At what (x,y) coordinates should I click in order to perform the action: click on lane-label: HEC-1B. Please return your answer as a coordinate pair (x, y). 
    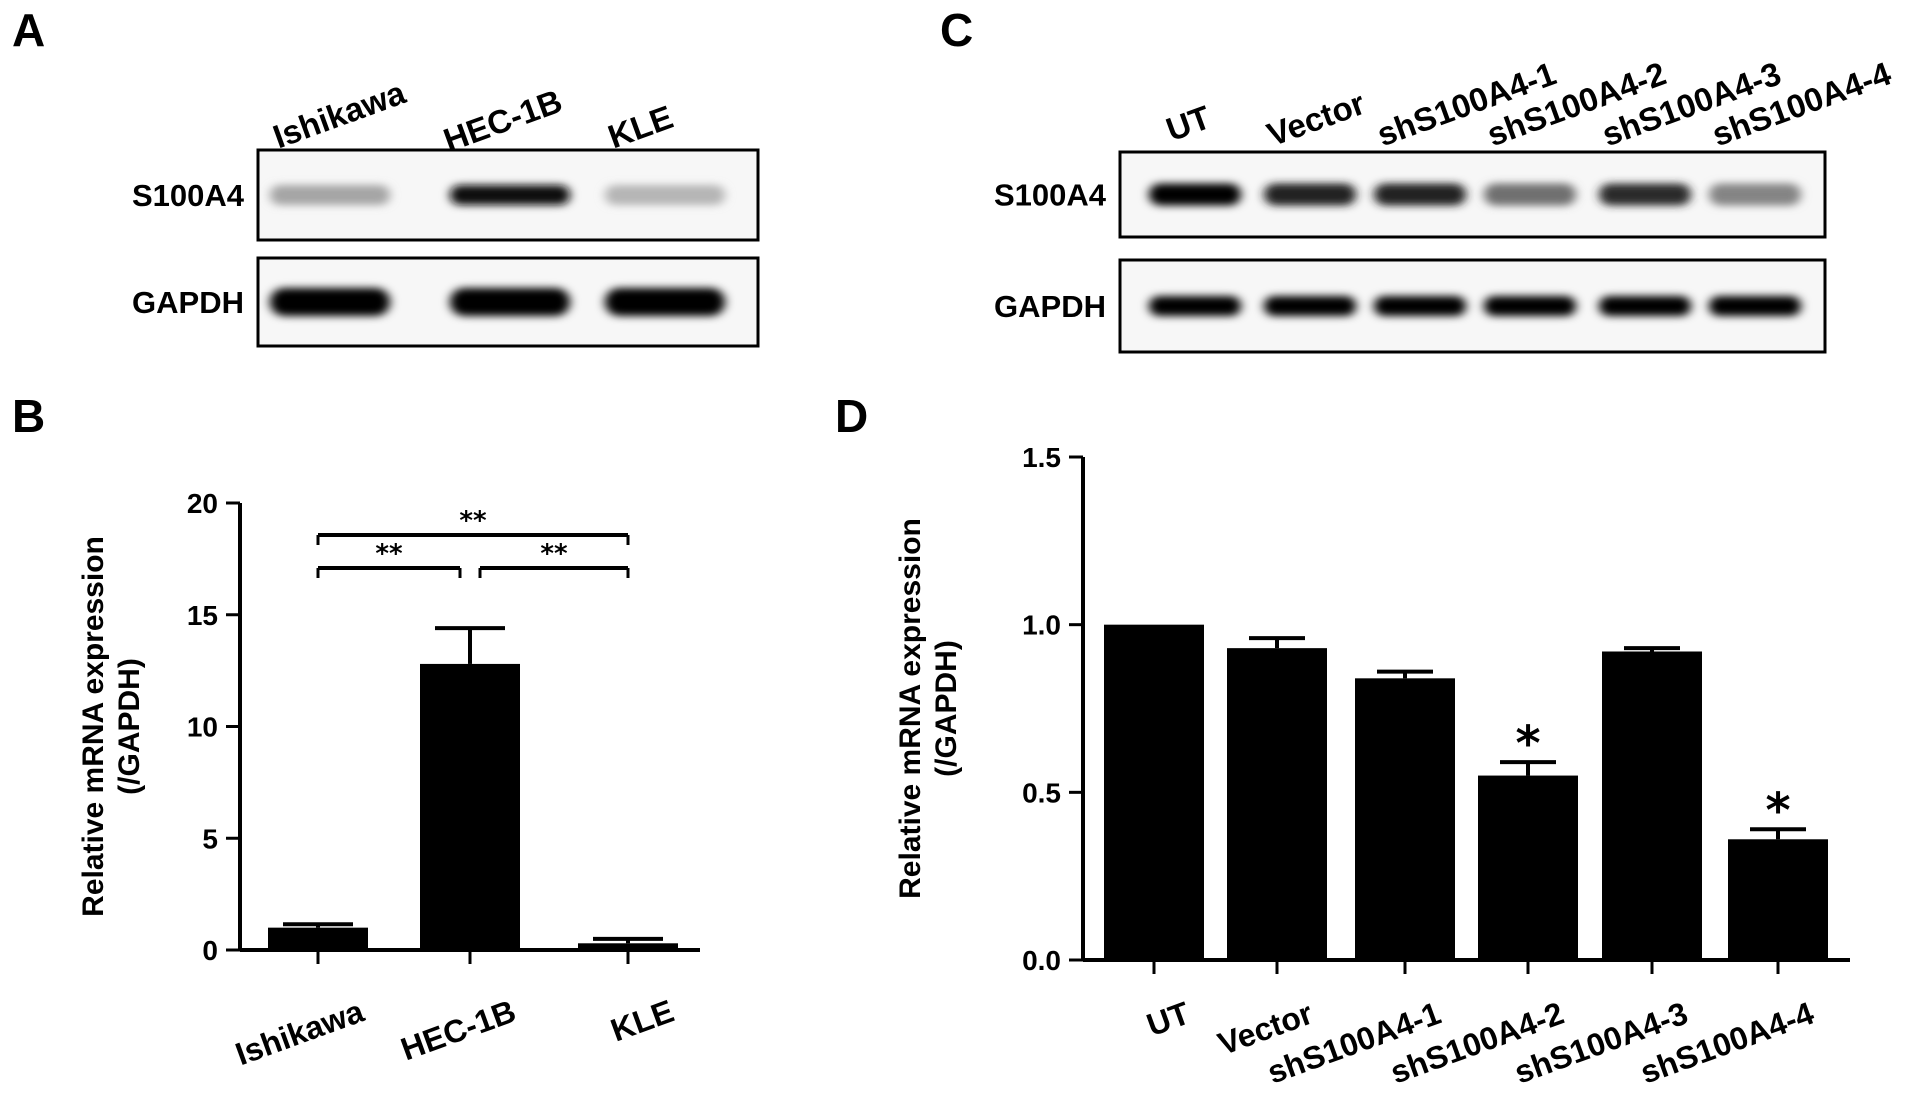
    Looking at the image, I should click on (503, 120).